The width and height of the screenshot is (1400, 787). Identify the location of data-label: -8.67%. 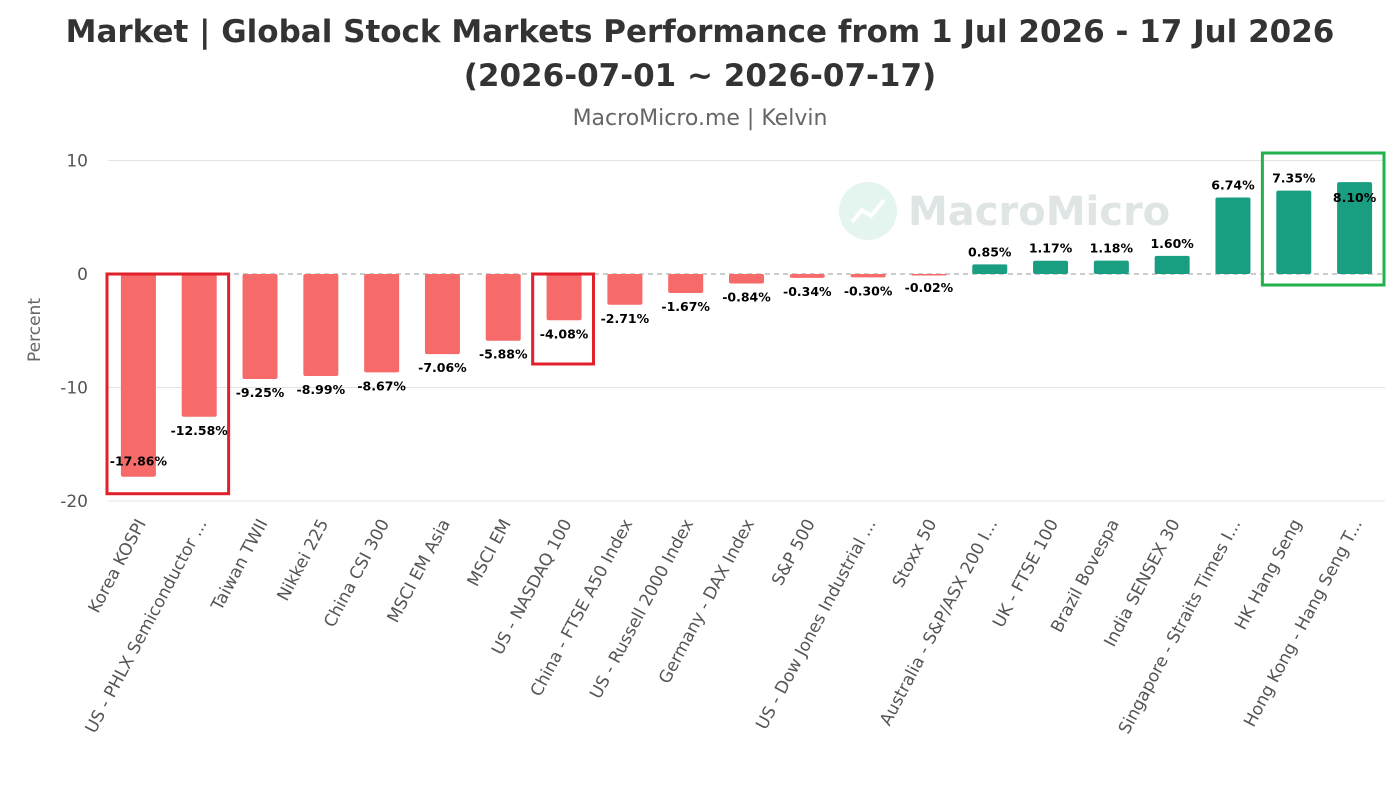
(381, 385).